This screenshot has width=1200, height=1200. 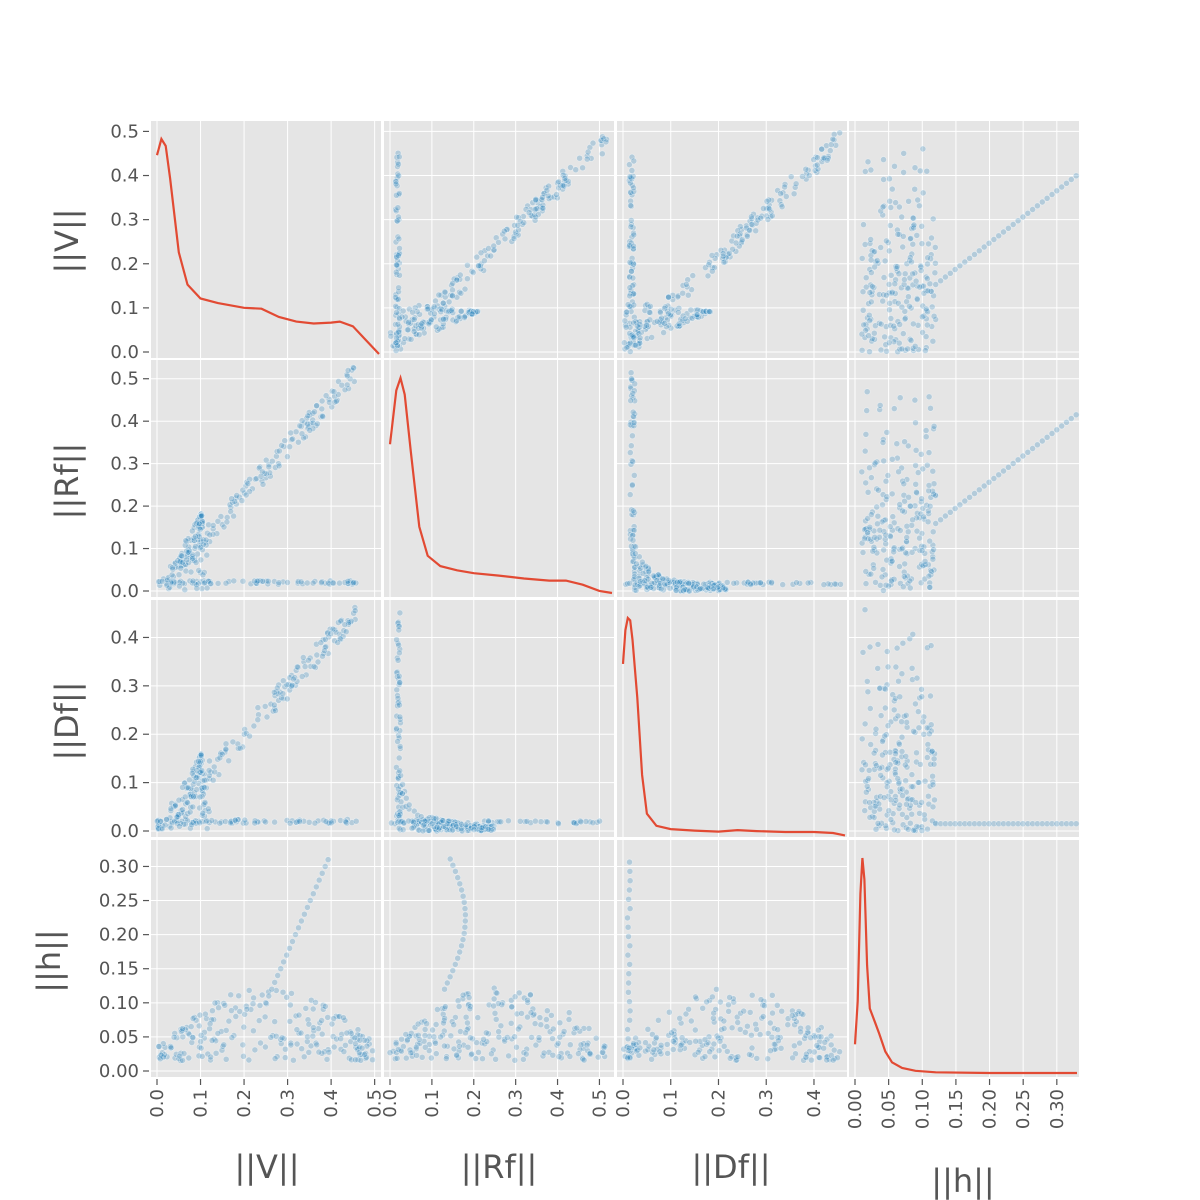 I want to click on ytick-label: 0.1, so click(x=124, y=549).